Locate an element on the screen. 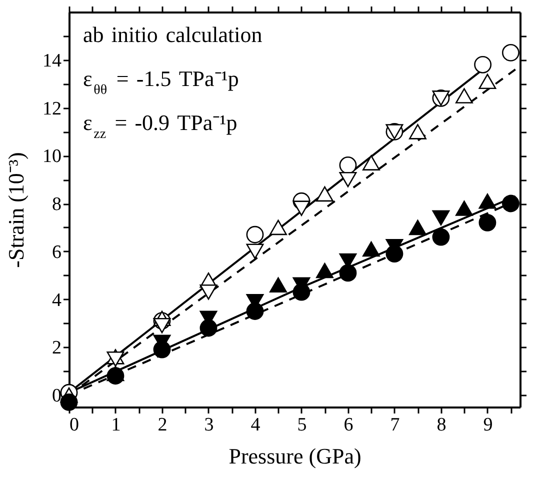  x-tick-label: 2 is located at coordinates (163, 425).